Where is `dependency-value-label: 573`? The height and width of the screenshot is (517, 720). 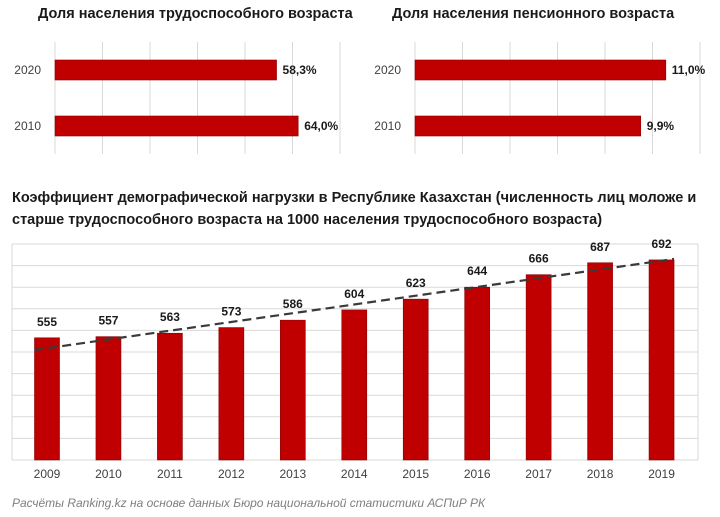 dependency-value-label: 573 is located at coordinates (231, 312).